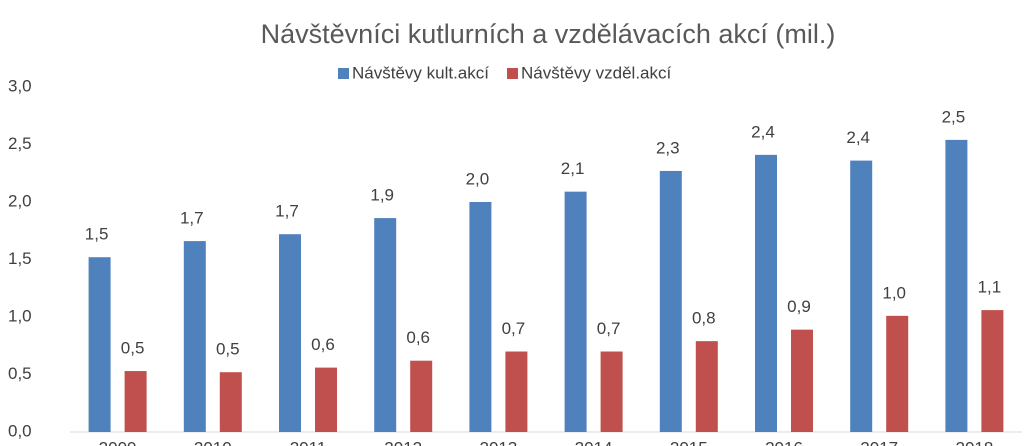 This screenshot has width=1028, height=446. What do you see at coordinates (20, 430) in the screenshot?
I see `y-tick-label: 0,0` at bounding box center [20, 430].